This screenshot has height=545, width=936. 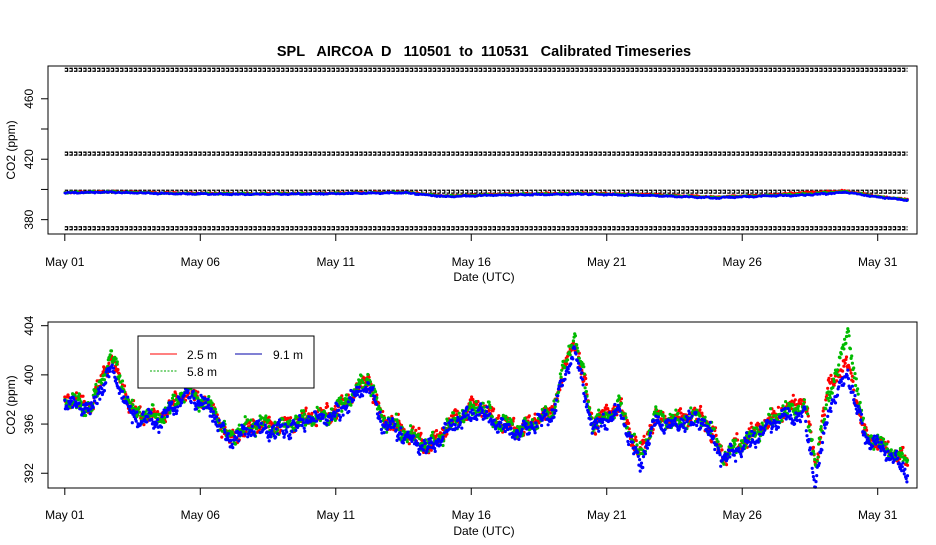 I want to click on y-tick-label: 396, so click(x=29, y=424).